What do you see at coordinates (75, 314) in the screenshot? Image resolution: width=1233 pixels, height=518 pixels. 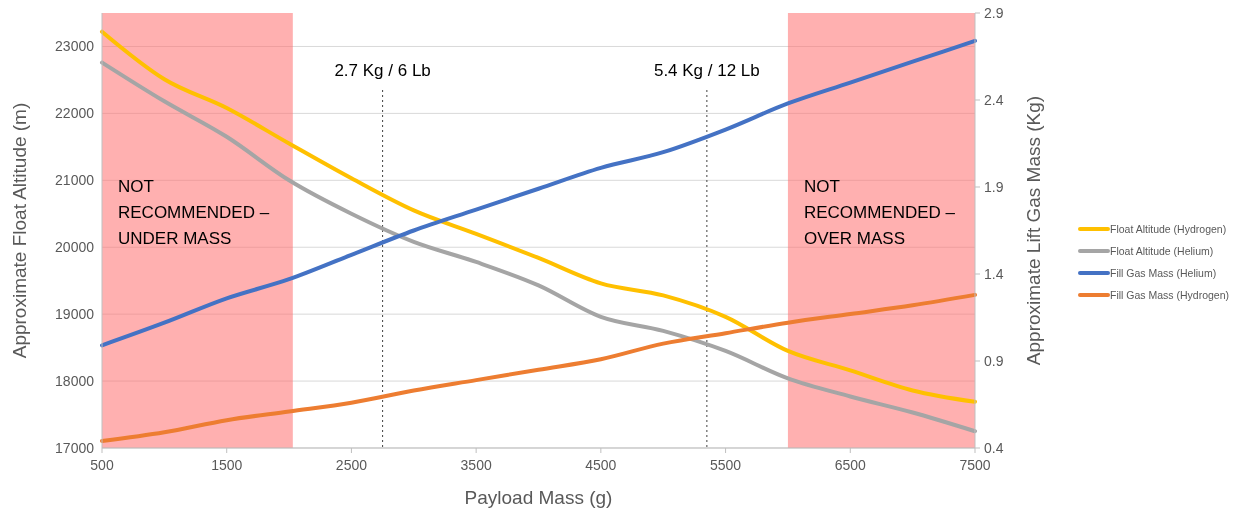 I see `y-tick-label: 19000` at bounding box center [75, 314].